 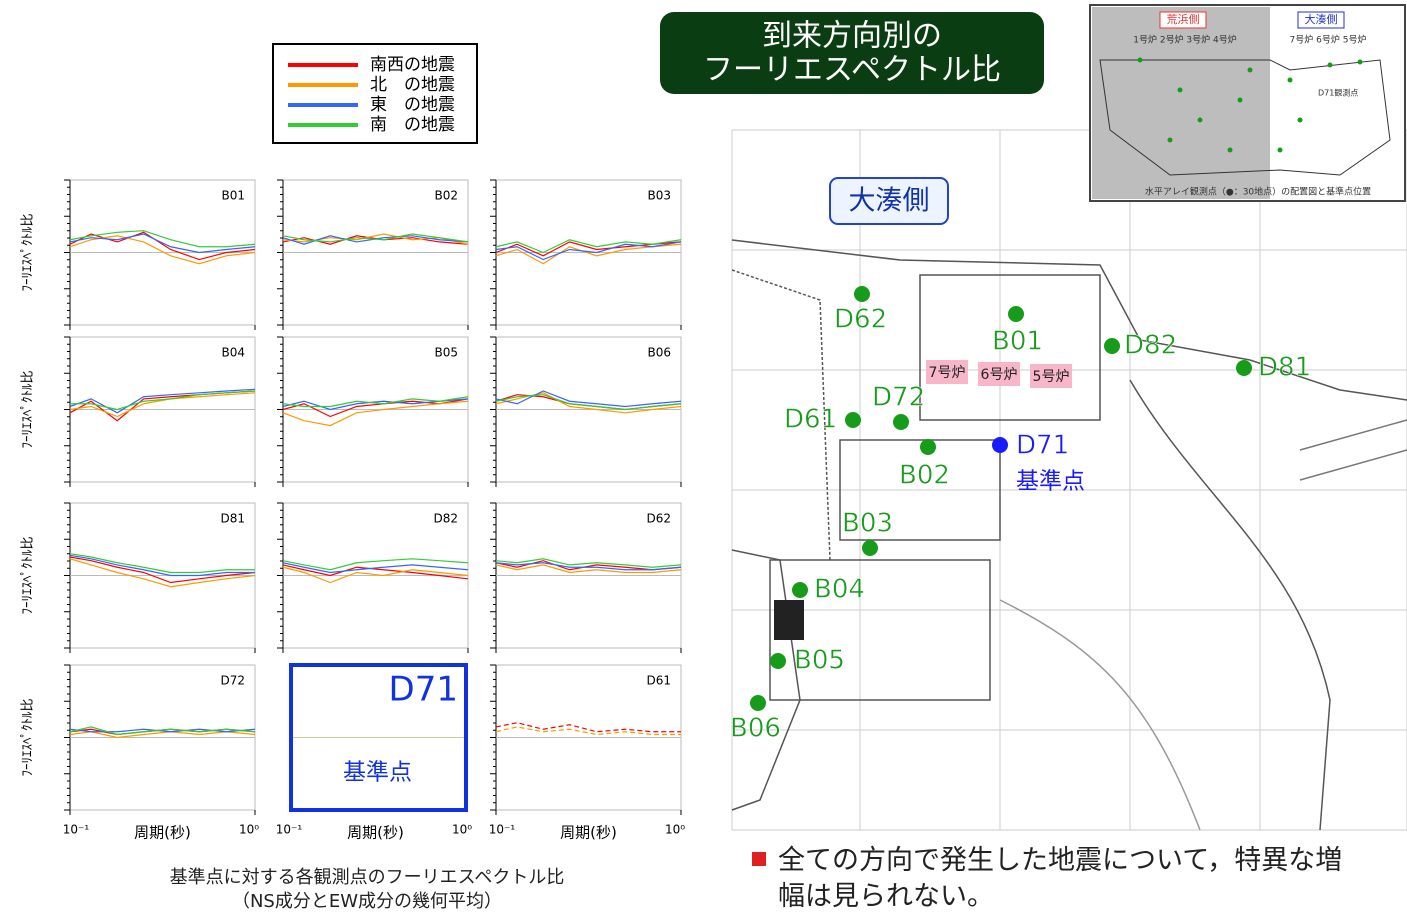 I want to click on inset-units: 1号炉 2号炉 3号炉 4号炉, so click(x=1185, y=40).